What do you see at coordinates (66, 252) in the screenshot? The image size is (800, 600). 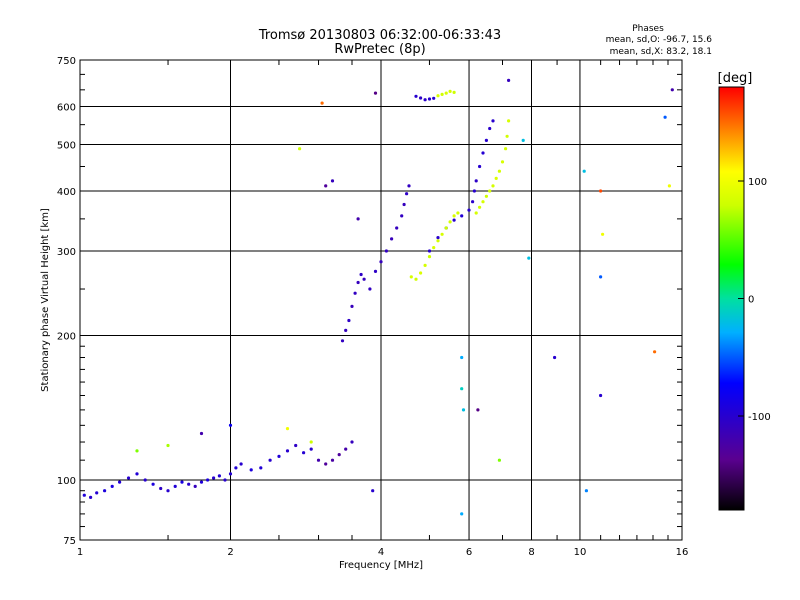 I see `y-tick-label: 300` at bounding box center [66, 252].